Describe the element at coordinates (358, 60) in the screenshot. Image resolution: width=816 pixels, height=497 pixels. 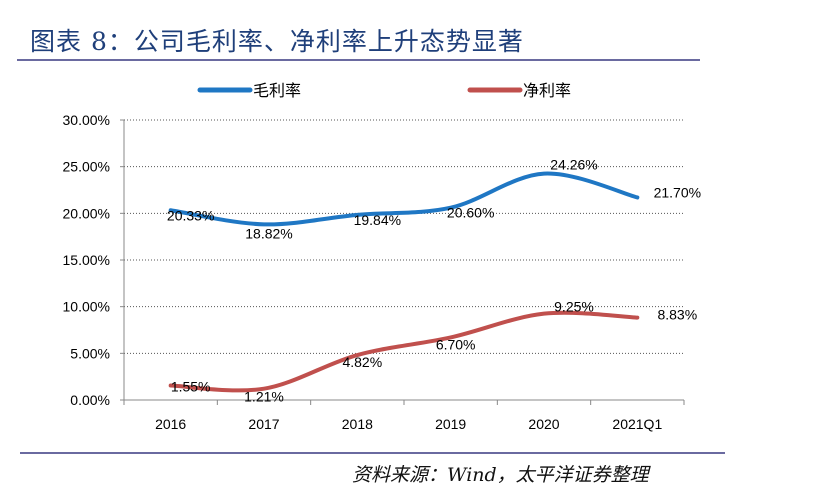
I see `title-divider` at that location.